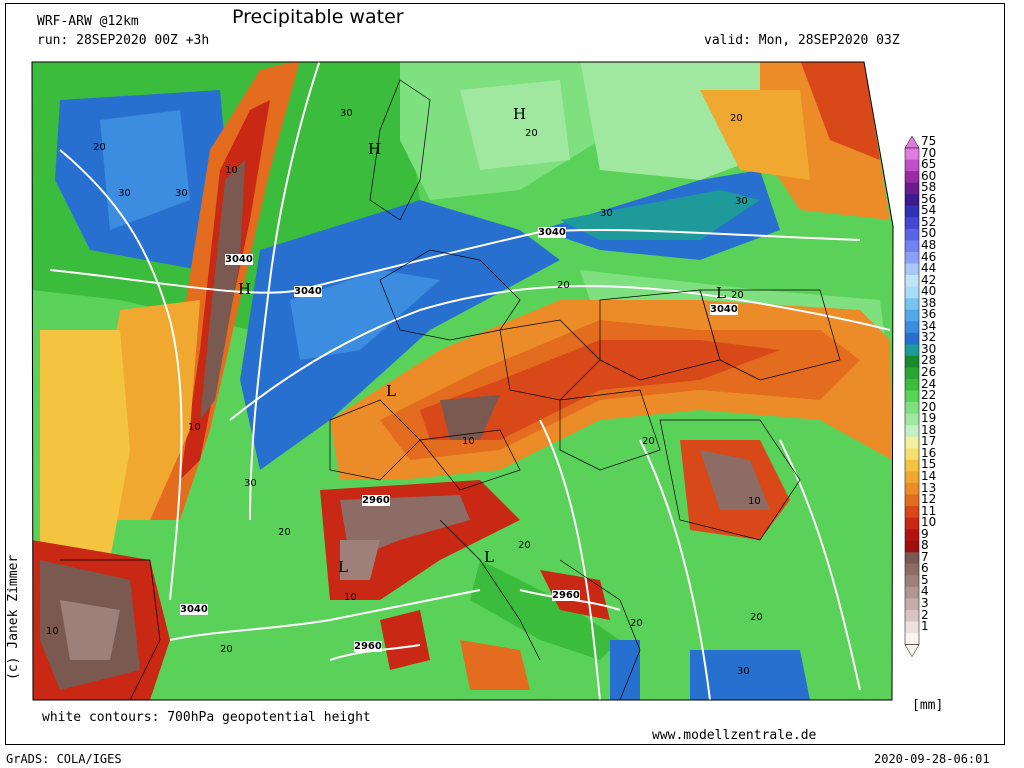 This screenshot has width=1024, height=768. I want to click on colorbar-tick-label: 28, so click(929, 360).